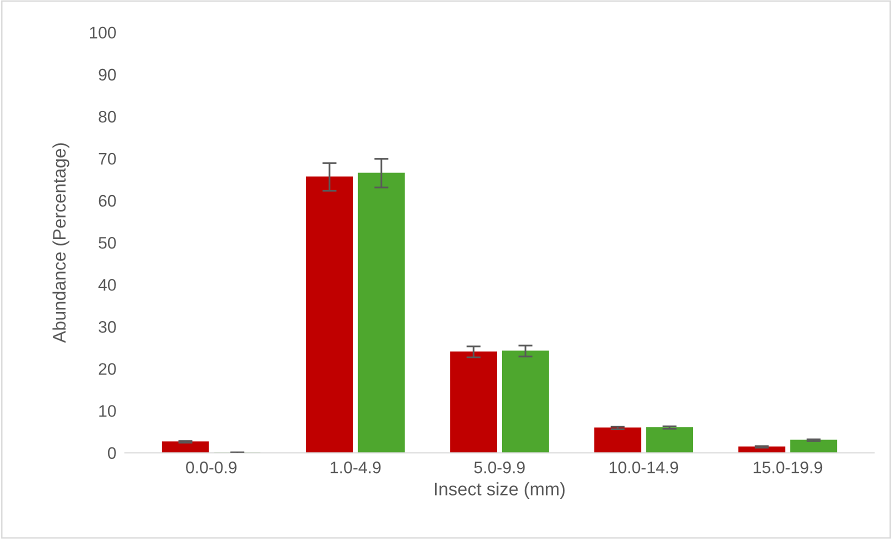 The width and height of the screenshot is (892, 539). What do you see at coordinates (107, 369) in the screenshot?
I see `y-tick-label: 20` at bounding box center [107, 369].